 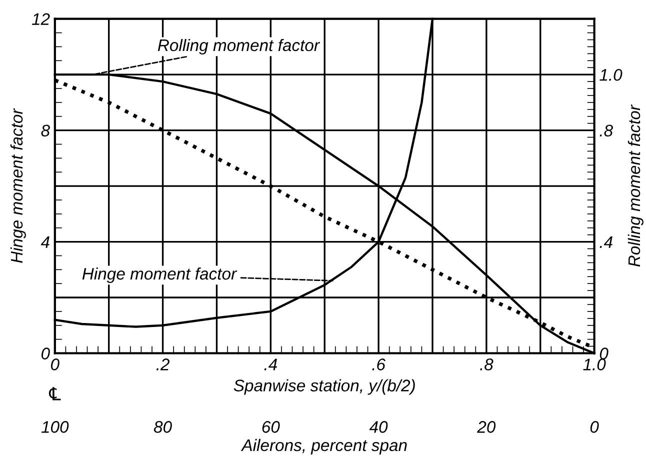 I want to click on y2-tick-label: .8, so click(x=606, y=130).